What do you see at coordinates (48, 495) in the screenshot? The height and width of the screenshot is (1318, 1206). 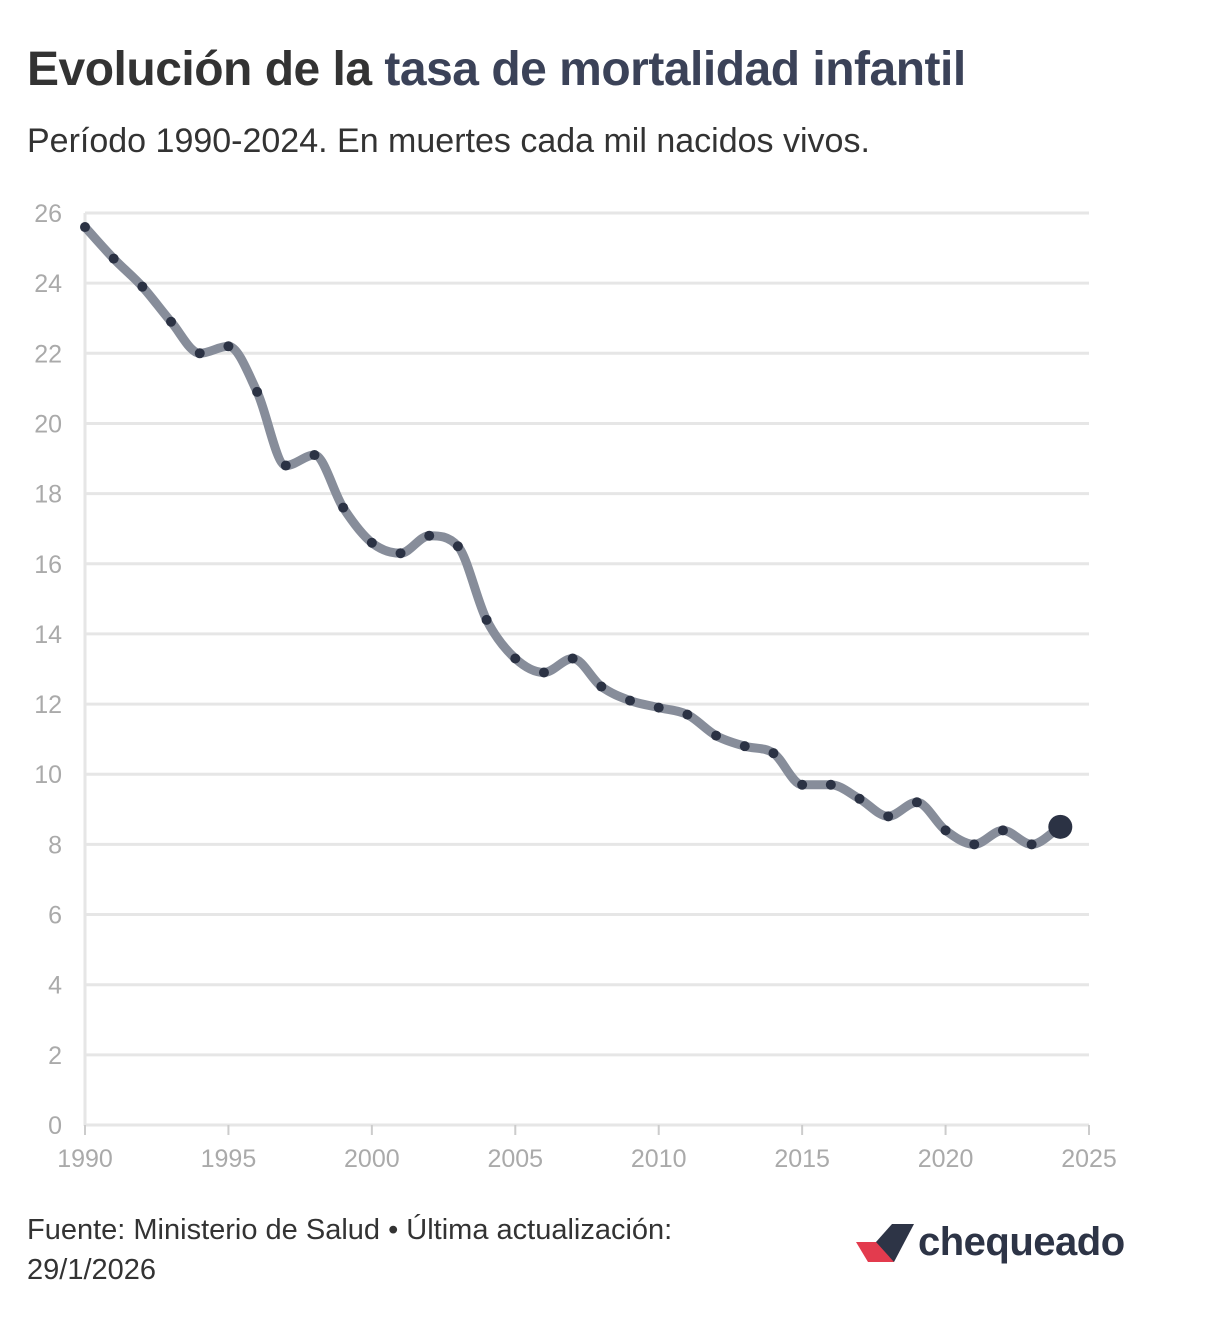 I see `y-tick-label-18: 18` at bounding box center [48, 495].